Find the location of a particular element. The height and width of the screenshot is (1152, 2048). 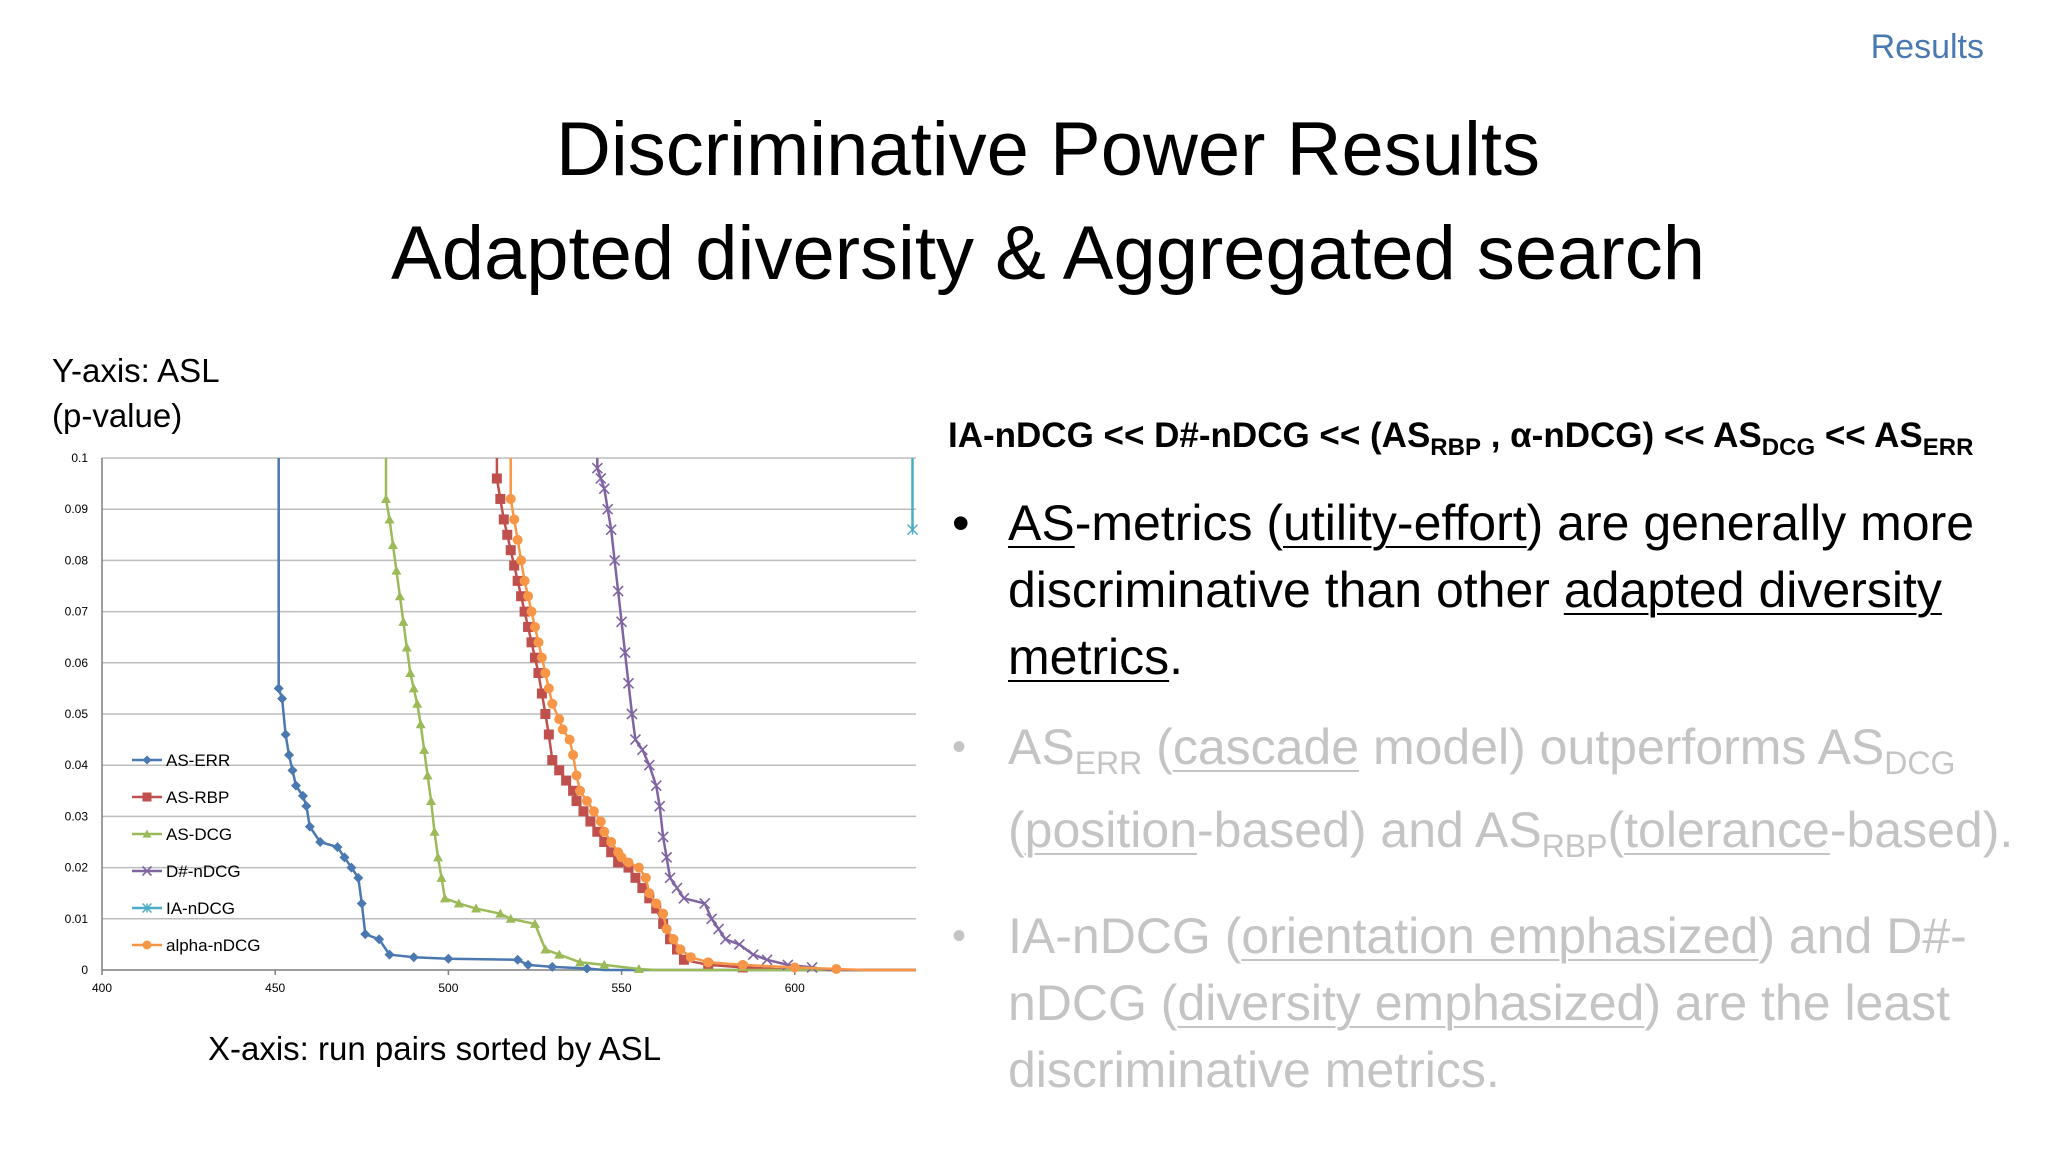

bullet-2-text: AS is located at coordinates (1041, 747).